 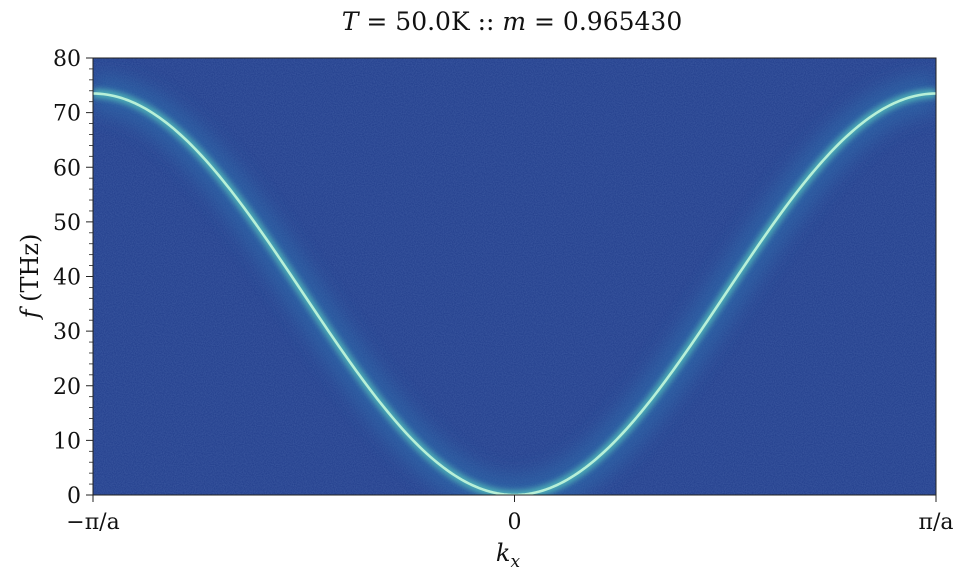 What do you see at coordinates (430, 21) in the screenshot?
I see `title-temperature-value: = 50.0K ::` at bounding box center [430, 21].